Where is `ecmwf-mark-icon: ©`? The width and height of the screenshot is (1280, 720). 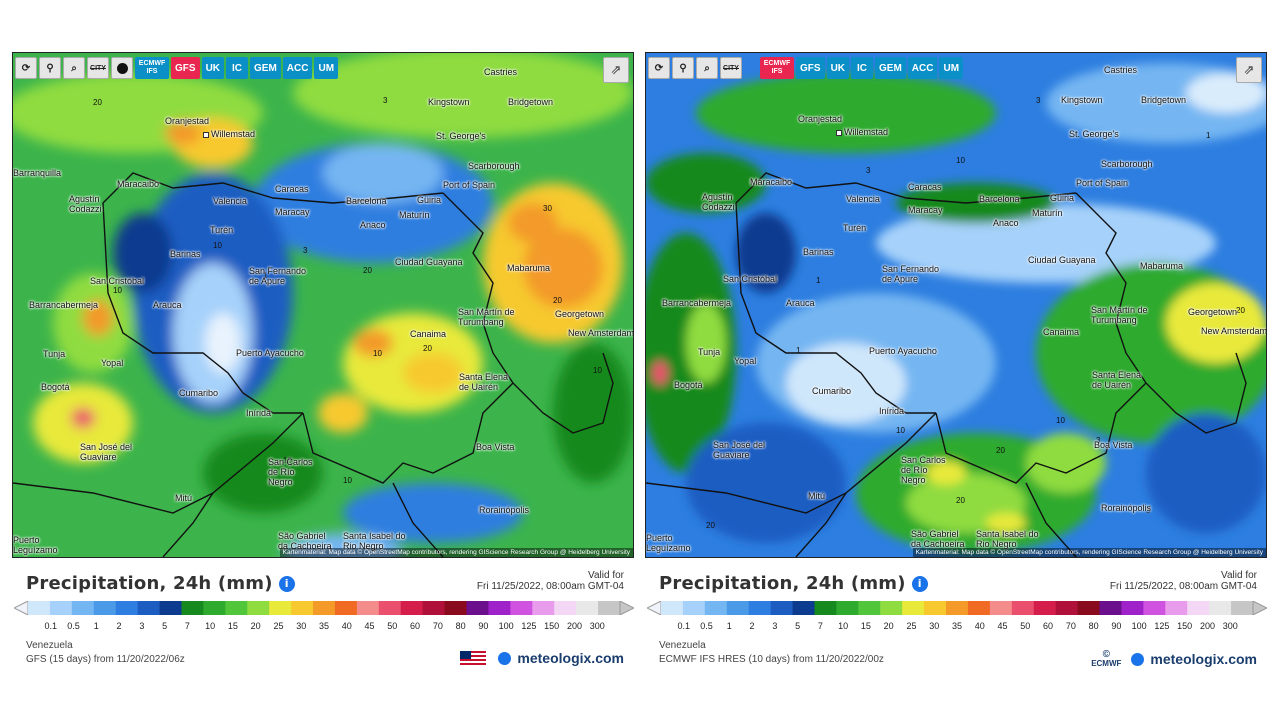 ecmwf-mark-icon: © is located at coordinates (1106, 654).